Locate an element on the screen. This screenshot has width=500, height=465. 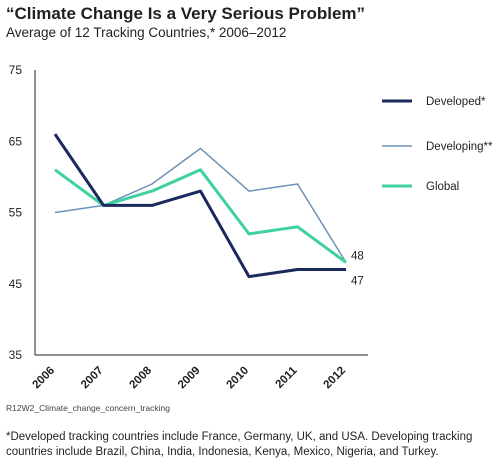
y-tick-label: 55 is located at coordinates (16, 213).